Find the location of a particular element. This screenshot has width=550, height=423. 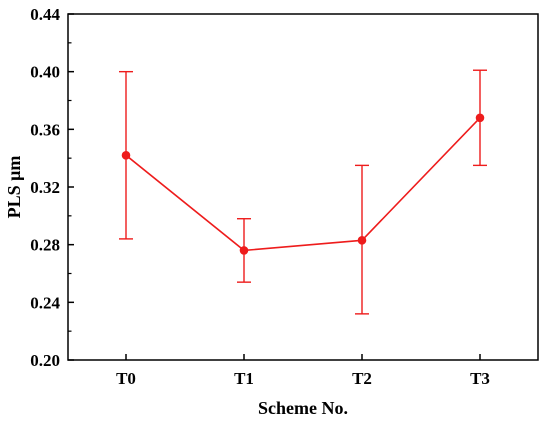

y-tick-label: 0.24 is located at coordinates (45, 302).